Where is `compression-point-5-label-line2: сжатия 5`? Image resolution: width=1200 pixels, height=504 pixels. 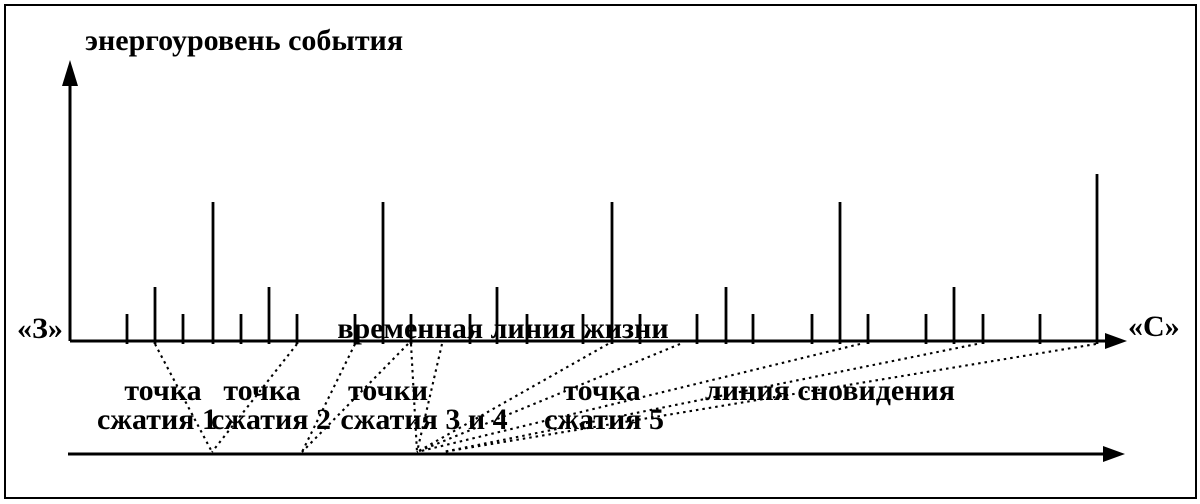
compression-point-5-label-line2: сжатия 5 is located at coordinates (604, 419).